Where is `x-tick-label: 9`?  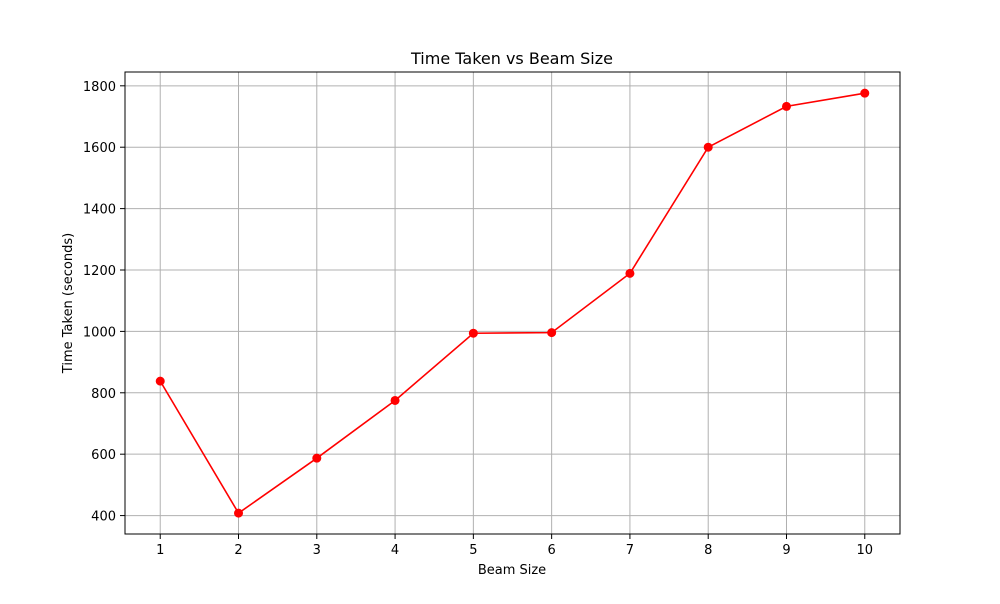 x-tick-label: 9 is located at coordinates (786, 550).